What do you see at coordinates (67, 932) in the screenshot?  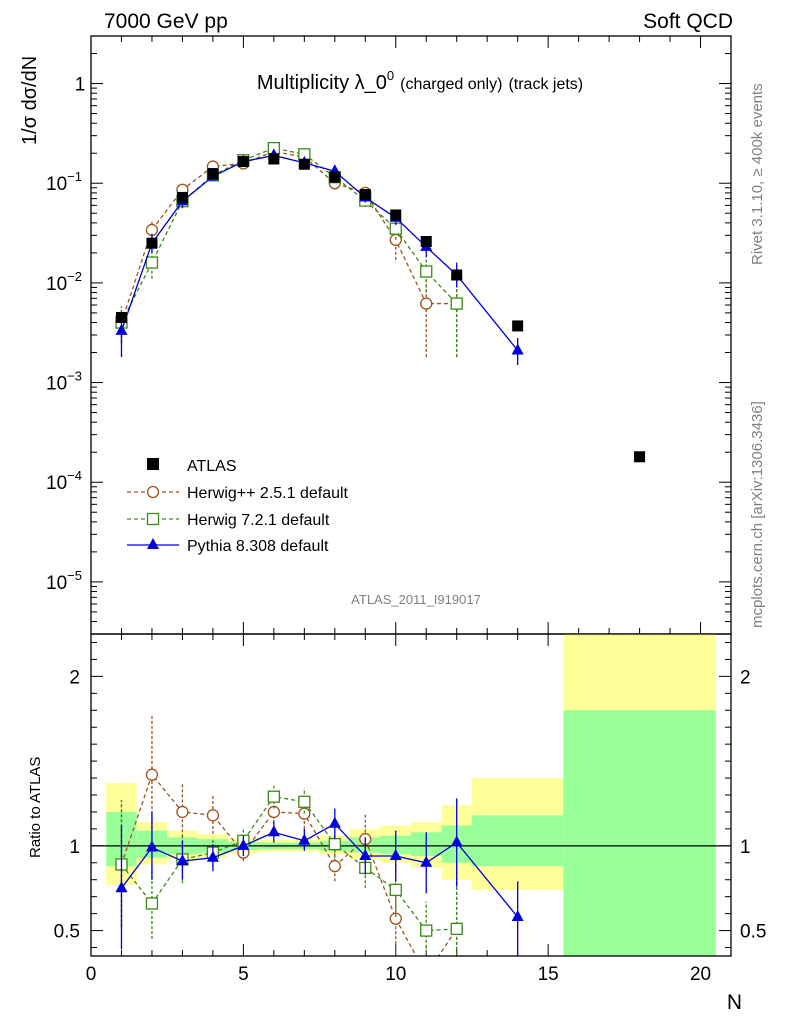 I see `ratio-y-tick-label-left: 0.5` at bounding box center [67, 932].